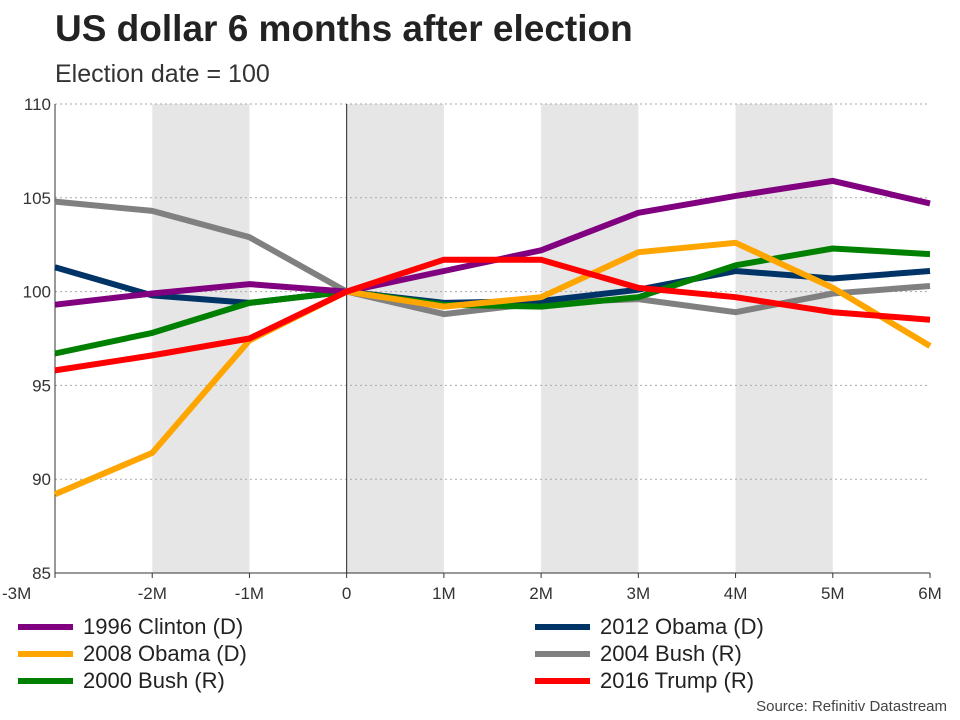 The image size is (960, 720). I want to click on legend-item: 2004 Bush (R), so click(638, 653).